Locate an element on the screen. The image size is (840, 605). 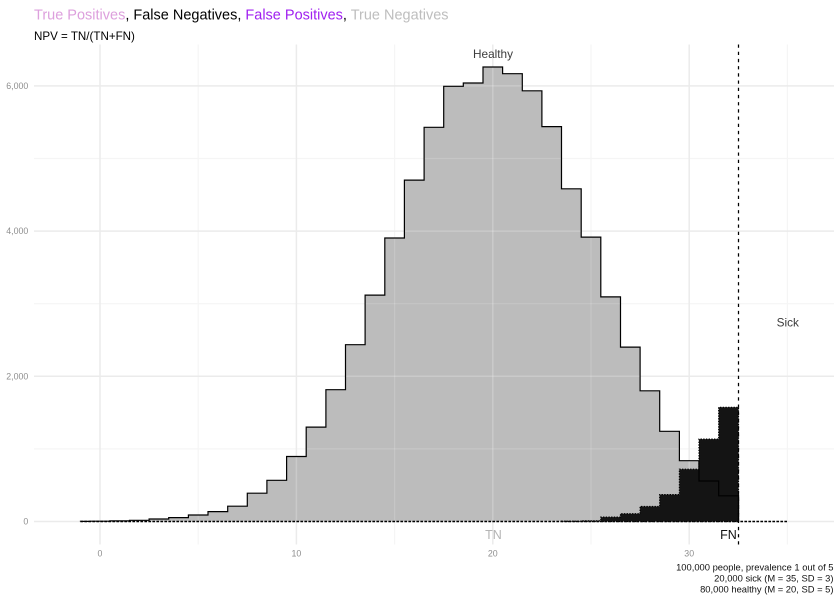
svg-text: 4,000 is located at coordinates (17, 231).